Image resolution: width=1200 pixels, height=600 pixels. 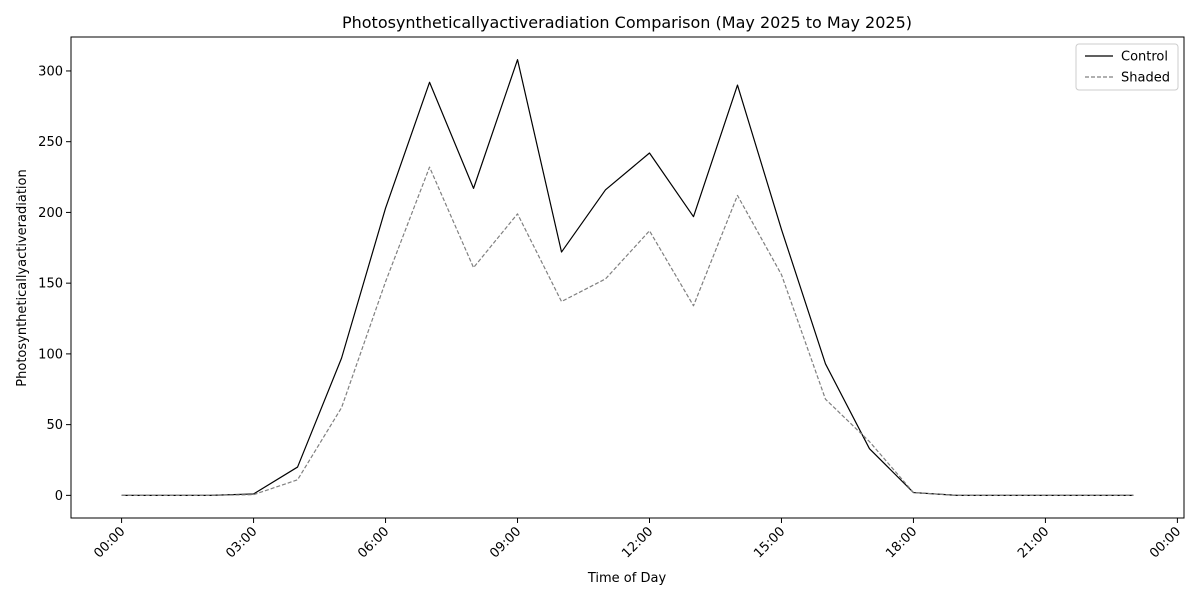 I want to click on x-tick-label: 12:00, so click(x=637, y=542).